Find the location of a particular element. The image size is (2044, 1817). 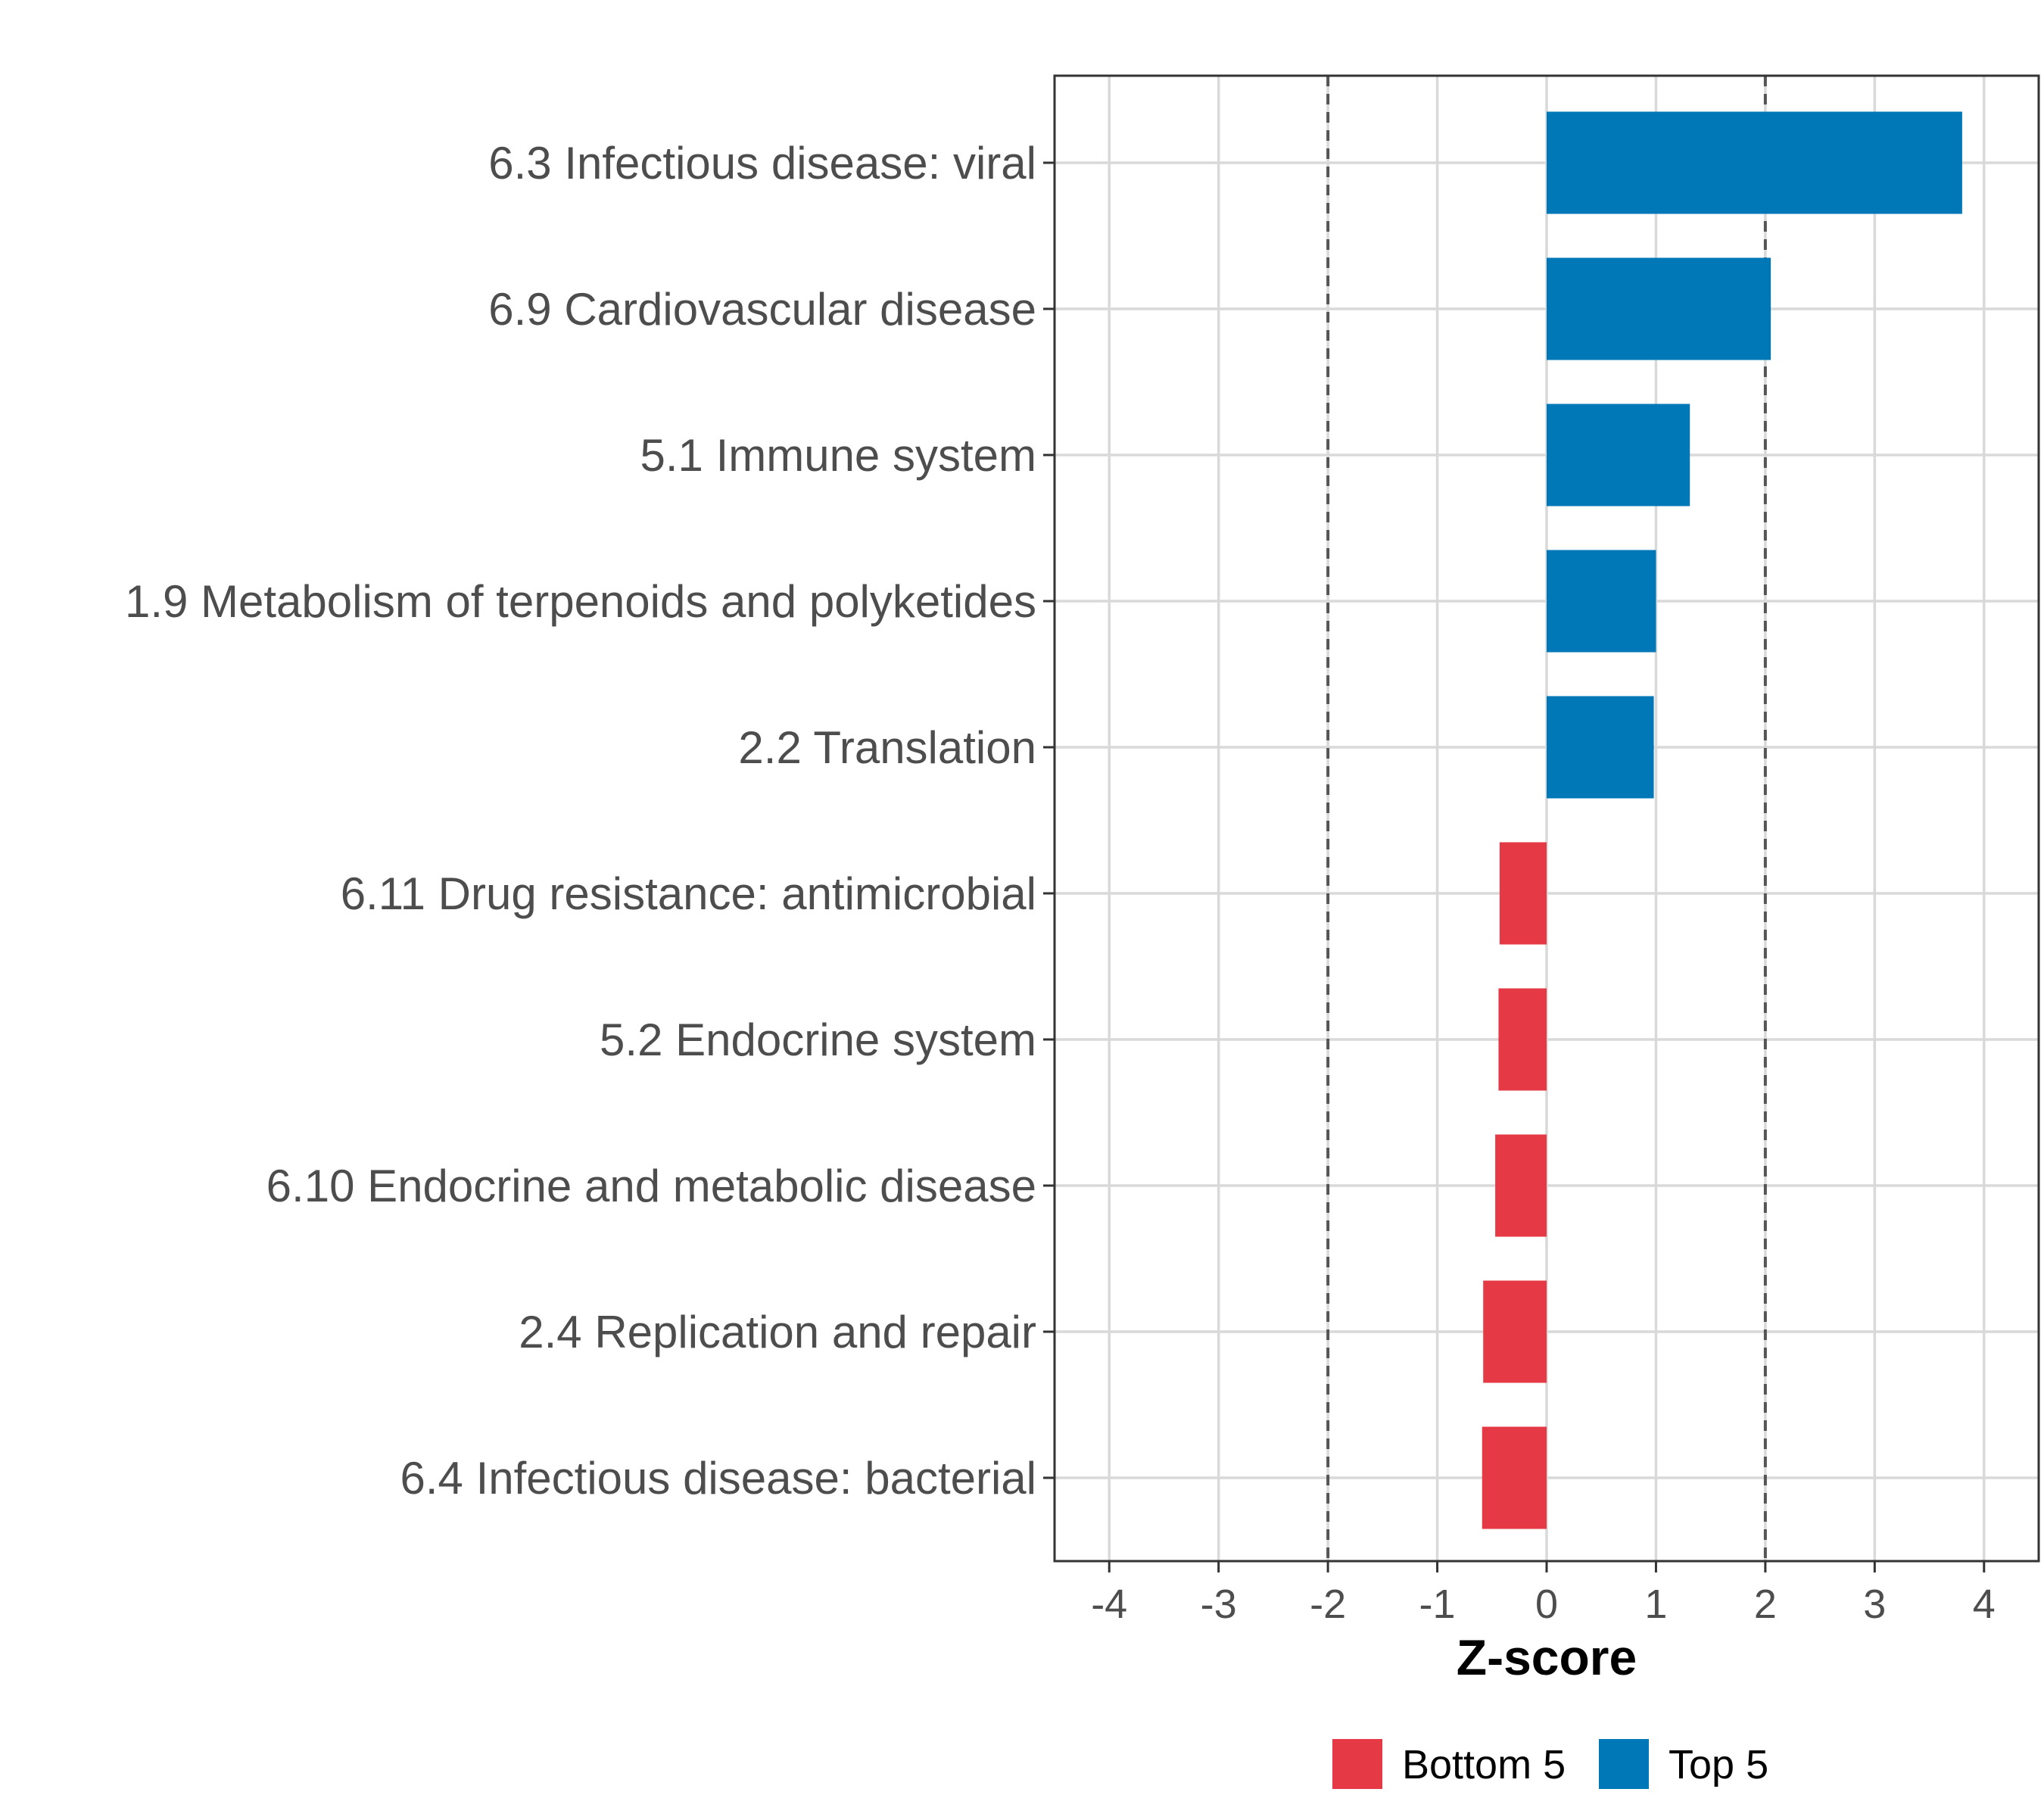

x-tick-label: -1 is located at coordinates (1437, 1604).